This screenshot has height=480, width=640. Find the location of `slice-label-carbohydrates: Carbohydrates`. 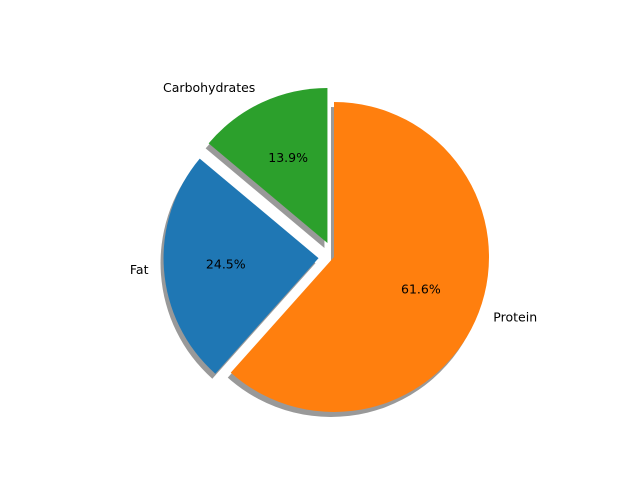

slice-label-carbohydrates: Carbohydrates is located at coordinates (209, 87).